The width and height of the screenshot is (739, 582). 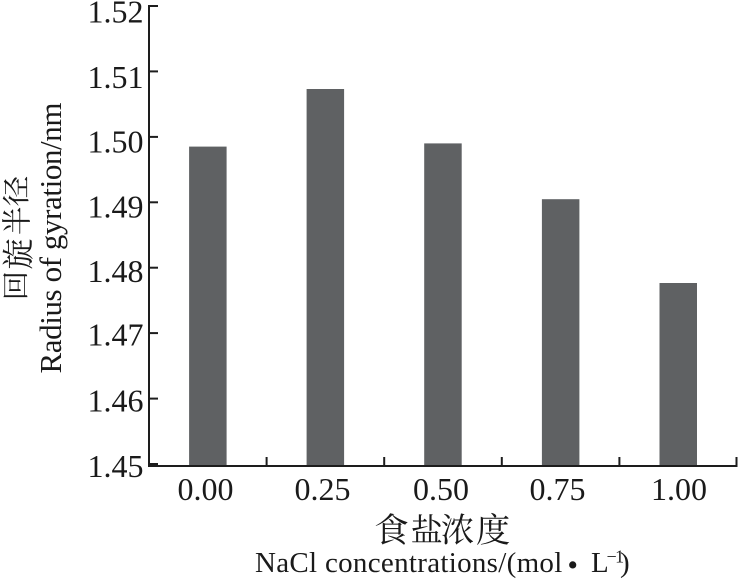 What do you see at coordinates (50, 238) in the screenshot?
I see `svg-text: Radius of gyration/nm` at bounding box center [50, 238].